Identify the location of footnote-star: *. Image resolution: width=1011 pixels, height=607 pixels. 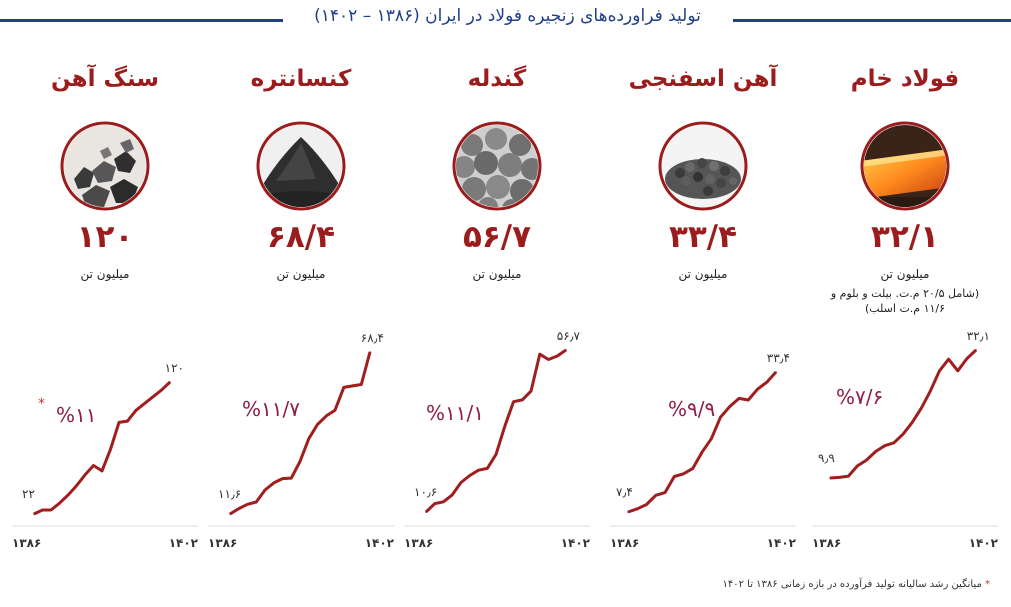
(987, 584).